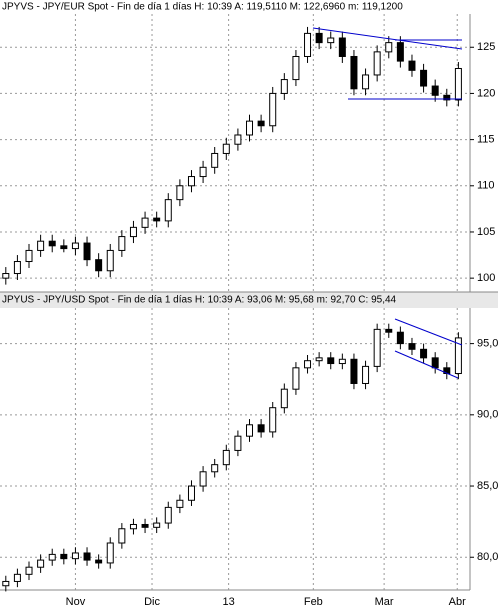 Image resolution: width=498 pixels, height=608 pixels. I want to click on y-tick-label: 125, so click(486, 47).